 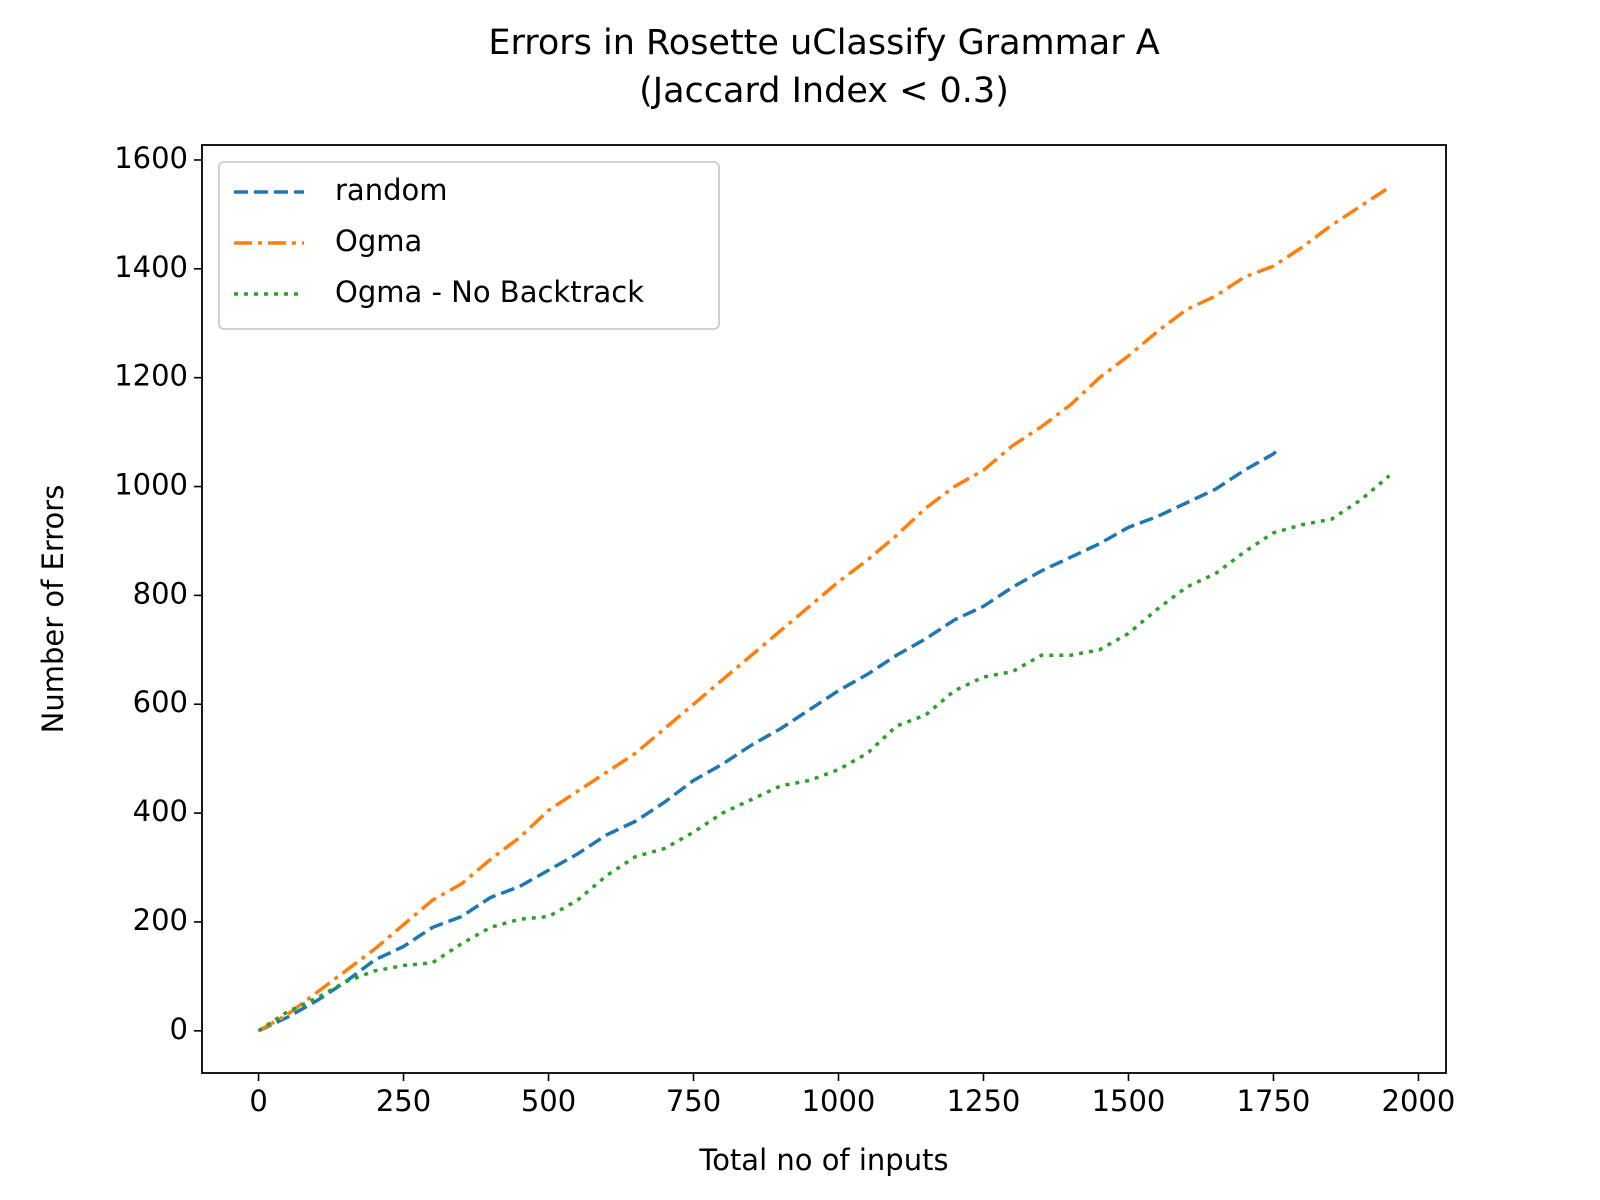 What do you see at coordinates (693, 1101) in the screenshot?
I see `x-tick-label: 750` at bounding box center [693, 1101].